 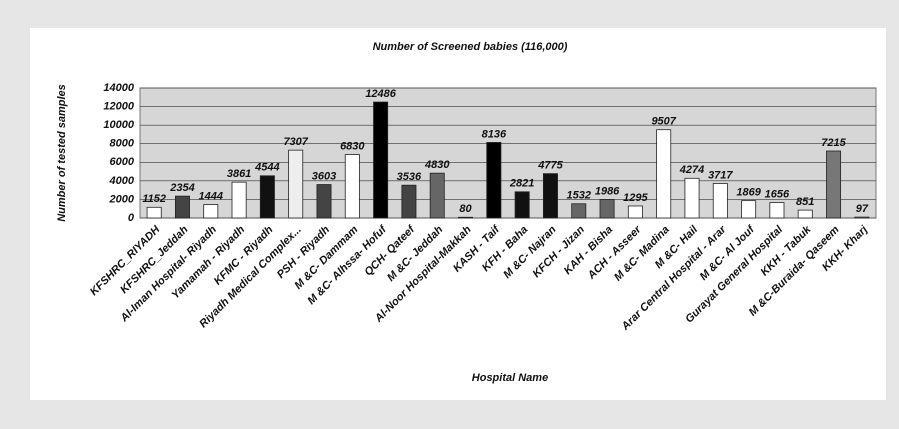 What do you see at coordinates (380, 94) in the screenshot?
I see `value-label: 12486` at bounding box center [380, 94].